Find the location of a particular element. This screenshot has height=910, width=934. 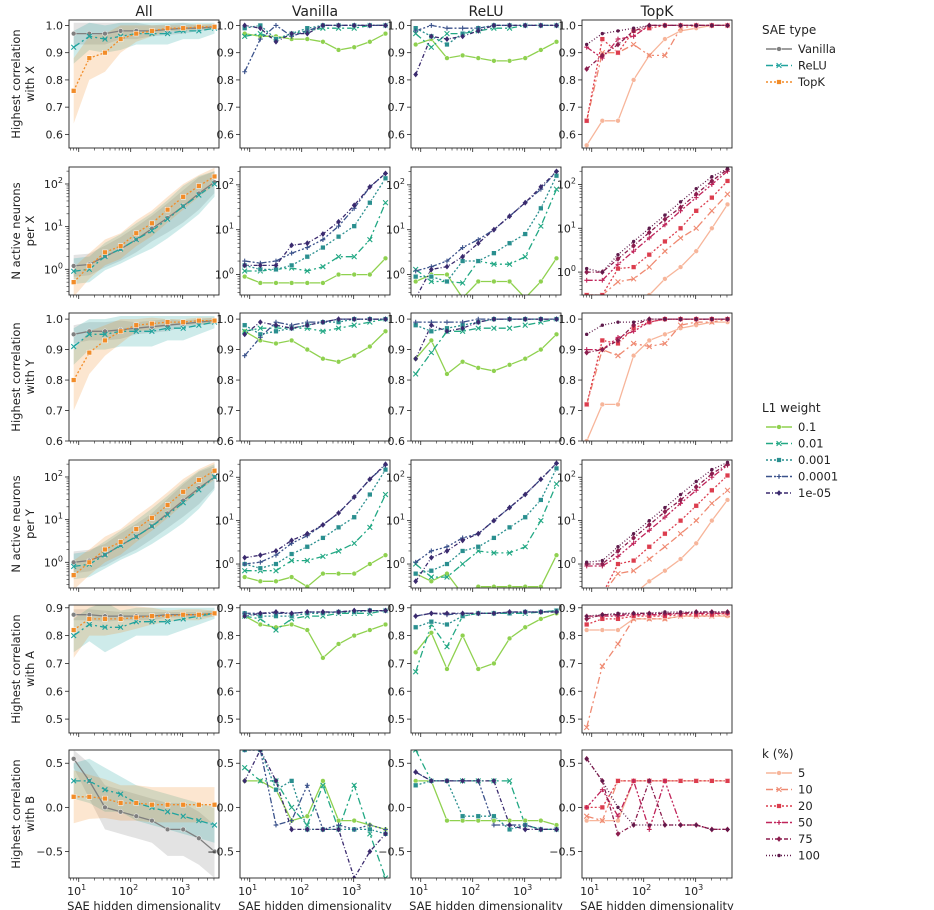

band-topk is located at coordinates (144, 231).